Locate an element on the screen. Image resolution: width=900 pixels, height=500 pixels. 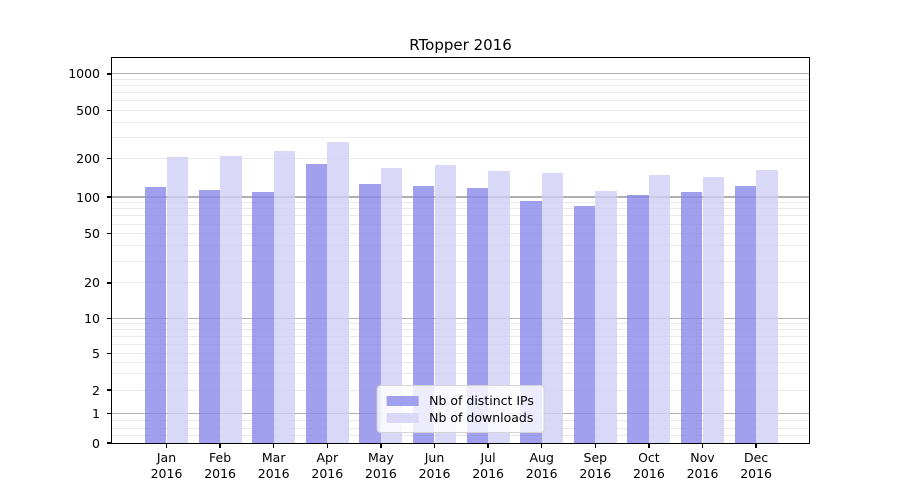
x-tick-label: Apr 2016 is located at coordinates (327, 465).